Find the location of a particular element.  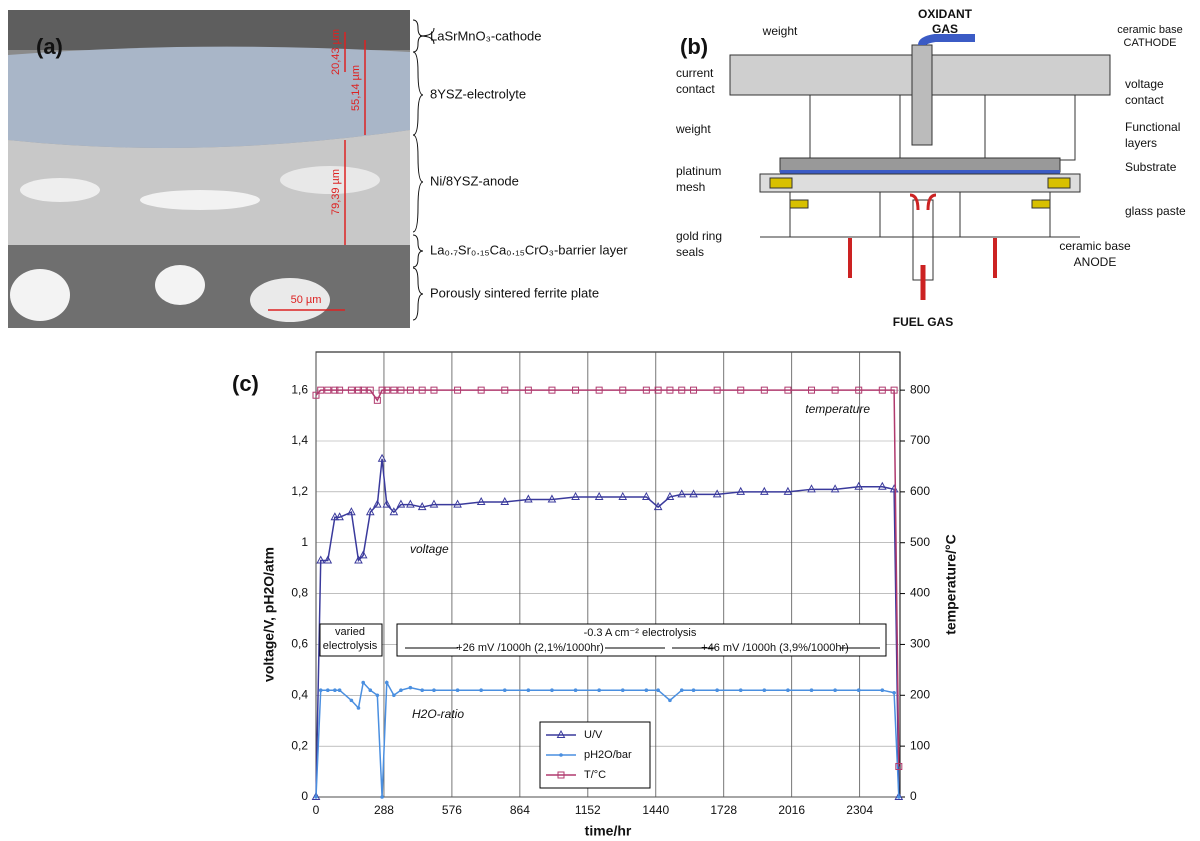

y2-tick-label: 0 is located at coordinates (913, 796).